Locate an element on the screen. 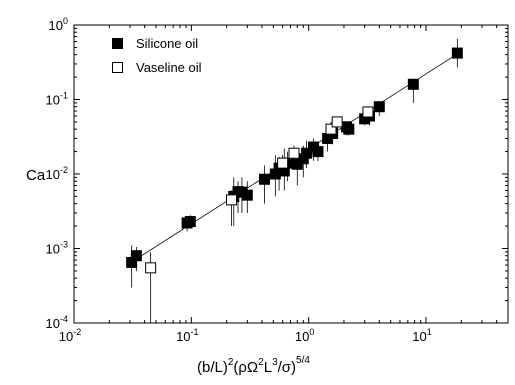 This screenshot has width=515, height=385. x-tick-label: 10¹ is located at coordinates (421, 335).